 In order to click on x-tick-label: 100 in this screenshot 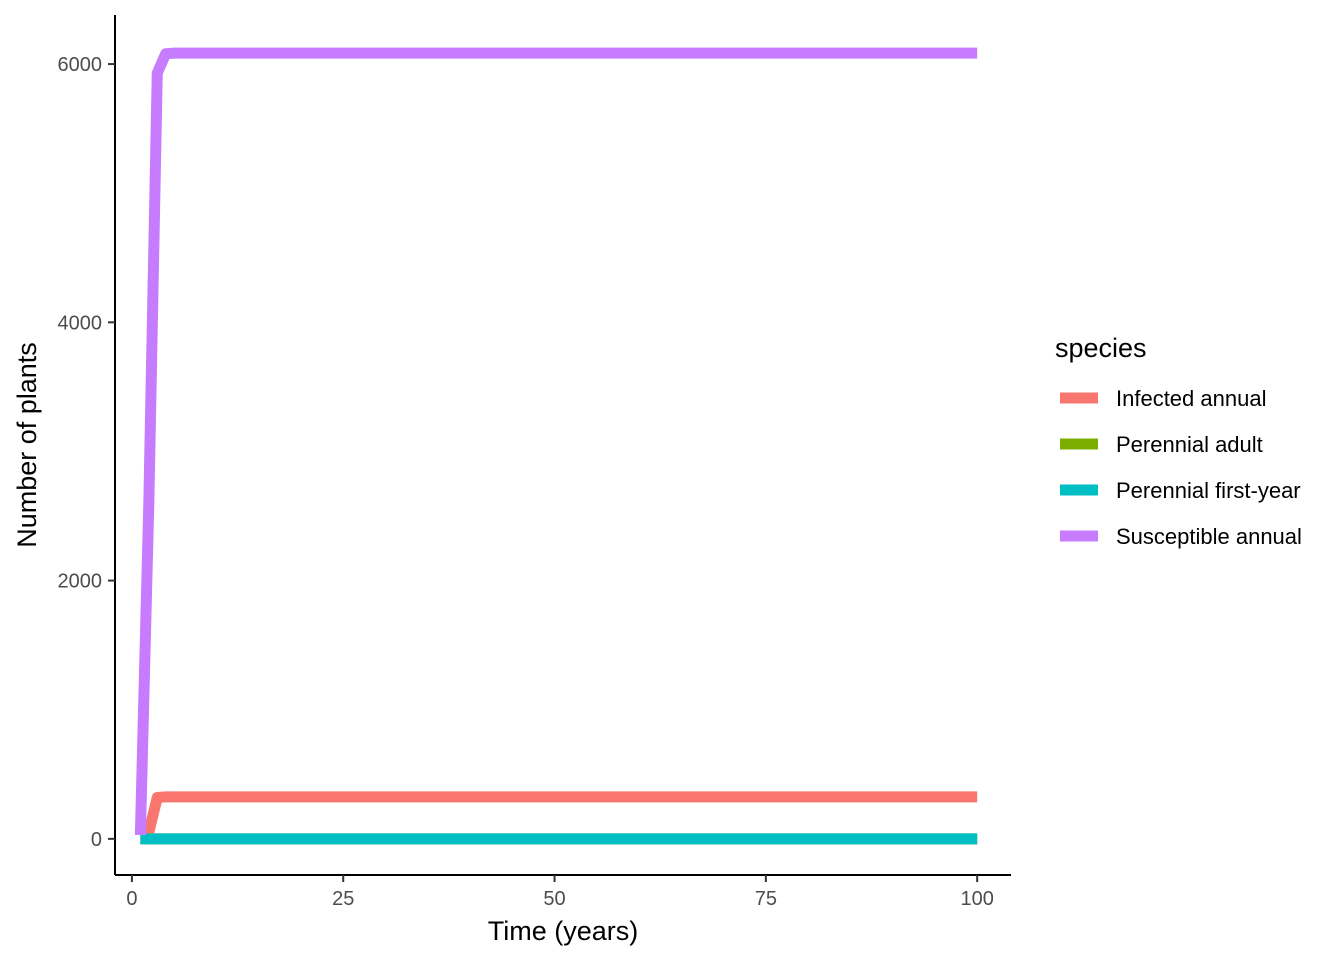, I will do `click(977, 899)`.